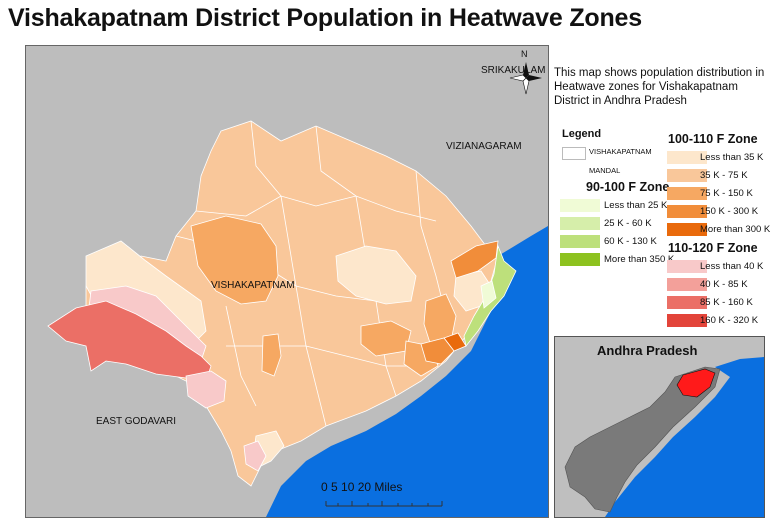  What do you see at coordinates (729, 320) in the screenshot?
I see `legend-item-label: 160 K - 320 K` at bounding box center [729, 320].